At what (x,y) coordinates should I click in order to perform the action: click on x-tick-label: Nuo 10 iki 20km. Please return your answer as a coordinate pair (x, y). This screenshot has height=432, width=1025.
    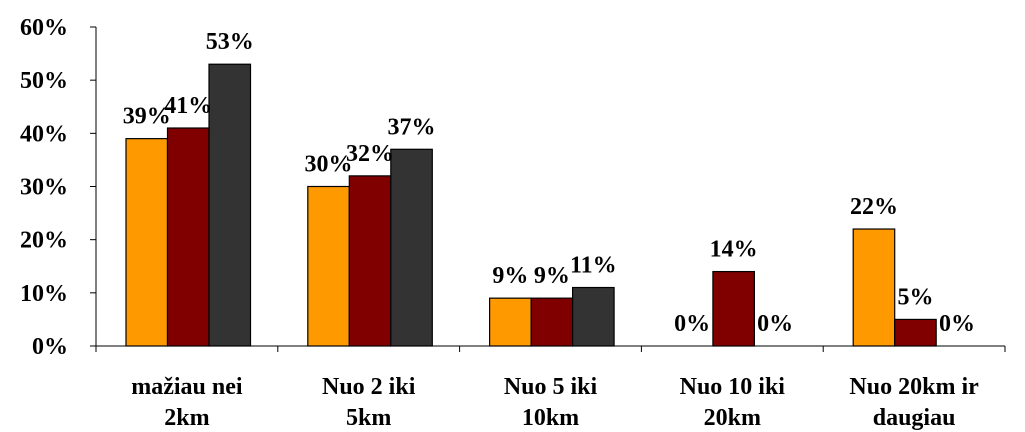
    Looking at the image, I should click on (733, 402).